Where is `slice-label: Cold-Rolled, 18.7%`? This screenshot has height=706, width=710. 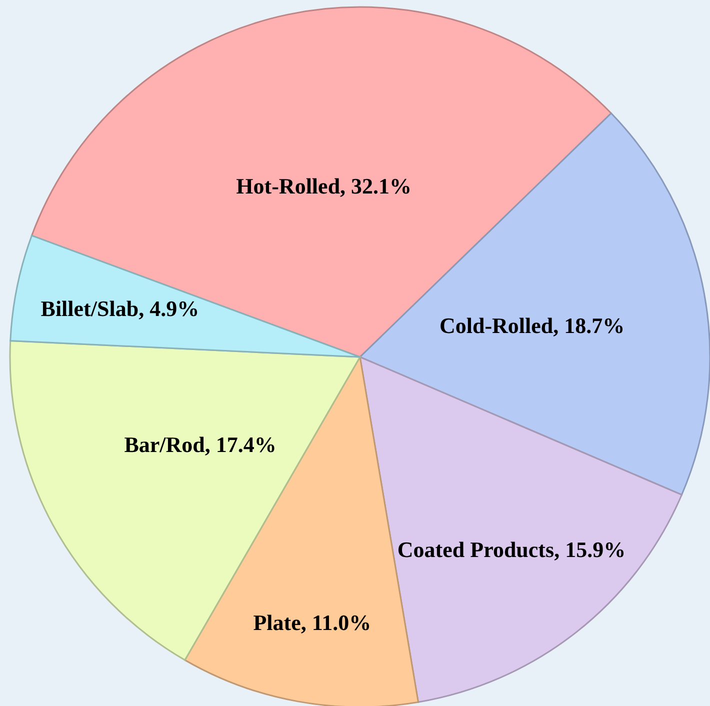
slice-label: Cold-Rolled, 18.7% is located at coordinates (532, 325).